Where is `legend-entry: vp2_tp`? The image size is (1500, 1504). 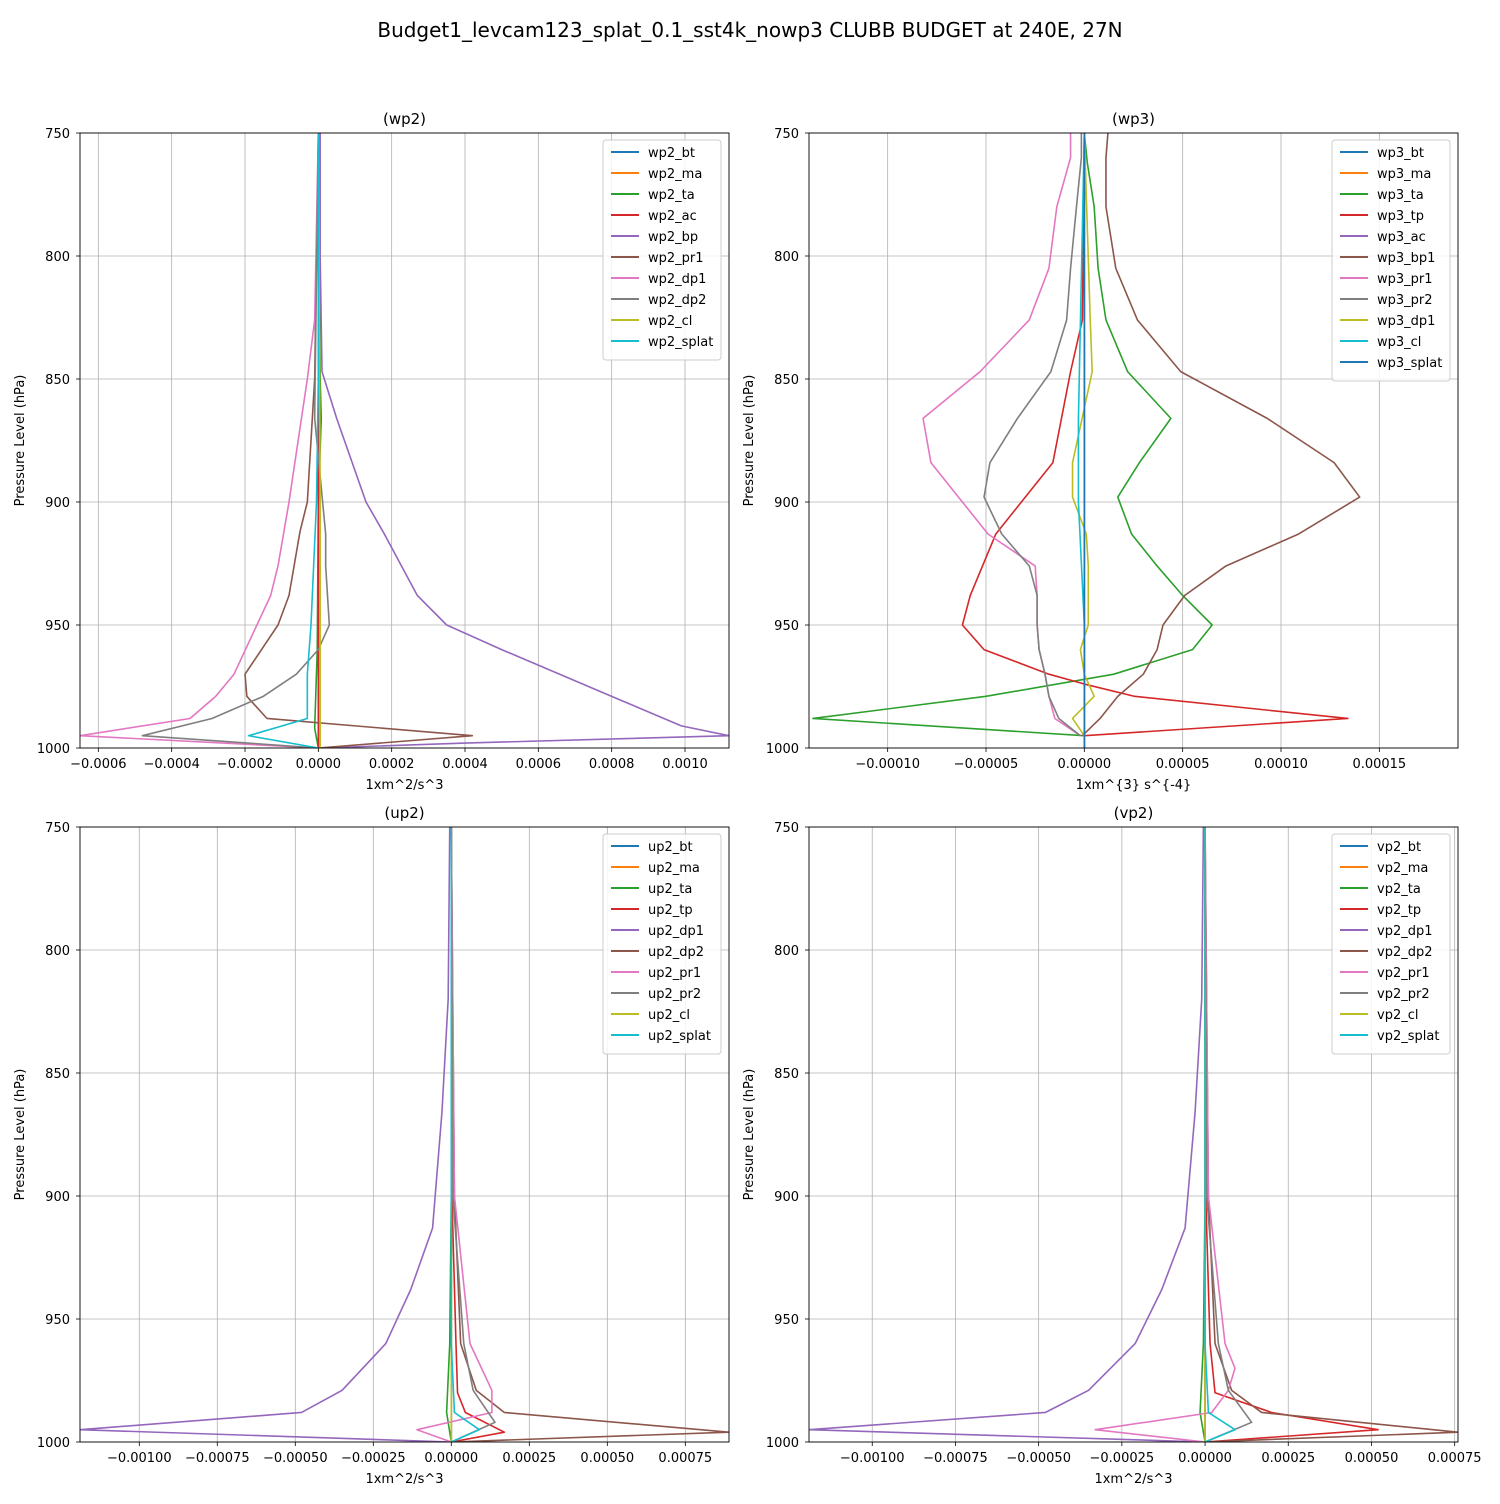
legend-entry: vp2_tp is located at coordinates (1399, 910).